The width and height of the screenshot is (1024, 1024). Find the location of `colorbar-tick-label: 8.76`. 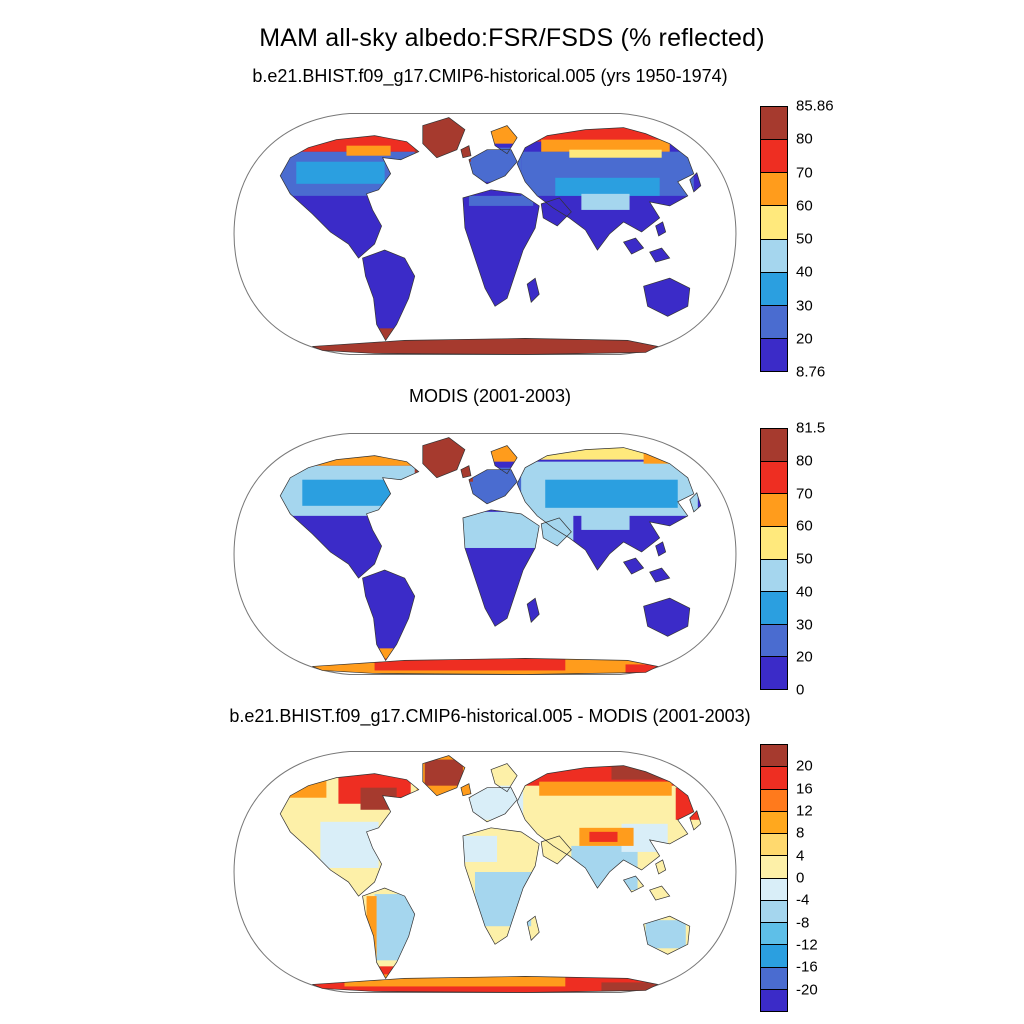

colorbar-tick-label: 8.76 is located at coordinates (811, 372).